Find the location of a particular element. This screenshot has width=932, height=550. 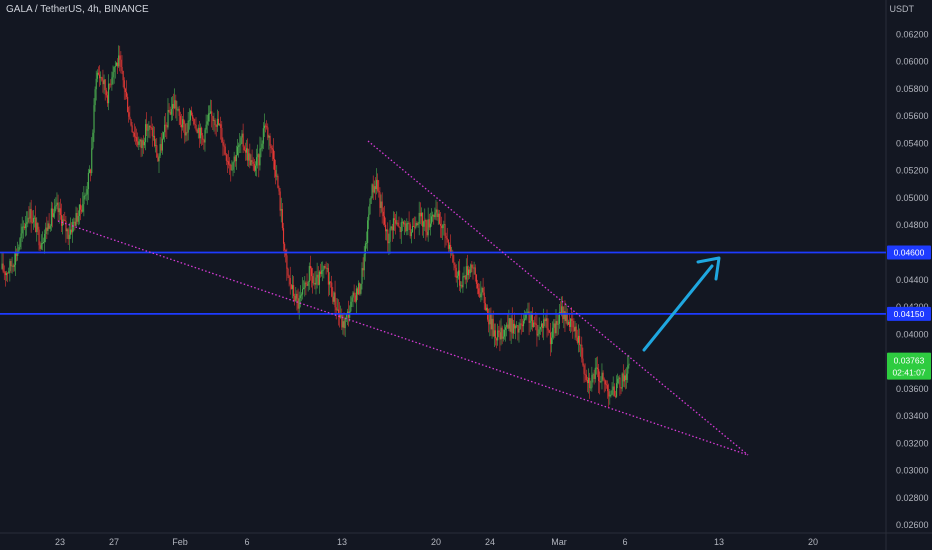

y-tick-label: 0.05600 is located at coordinates (912, 116).